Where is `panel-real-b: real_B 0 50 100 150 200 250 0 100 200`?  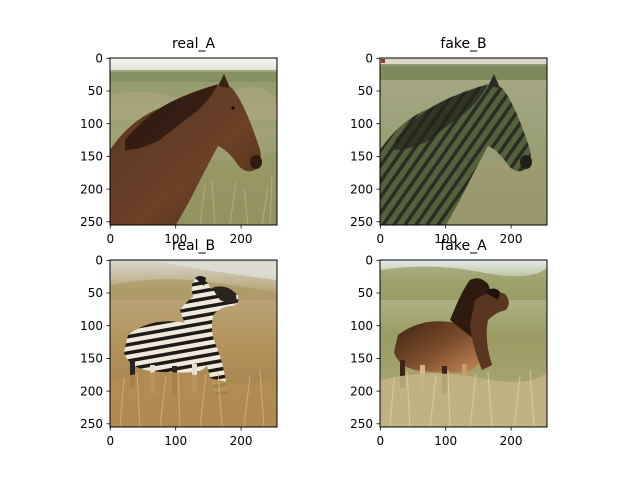 panel-real-b: real_B 0 50 100 150 200 250 0 100 200 is located at coordinates (179, 343).